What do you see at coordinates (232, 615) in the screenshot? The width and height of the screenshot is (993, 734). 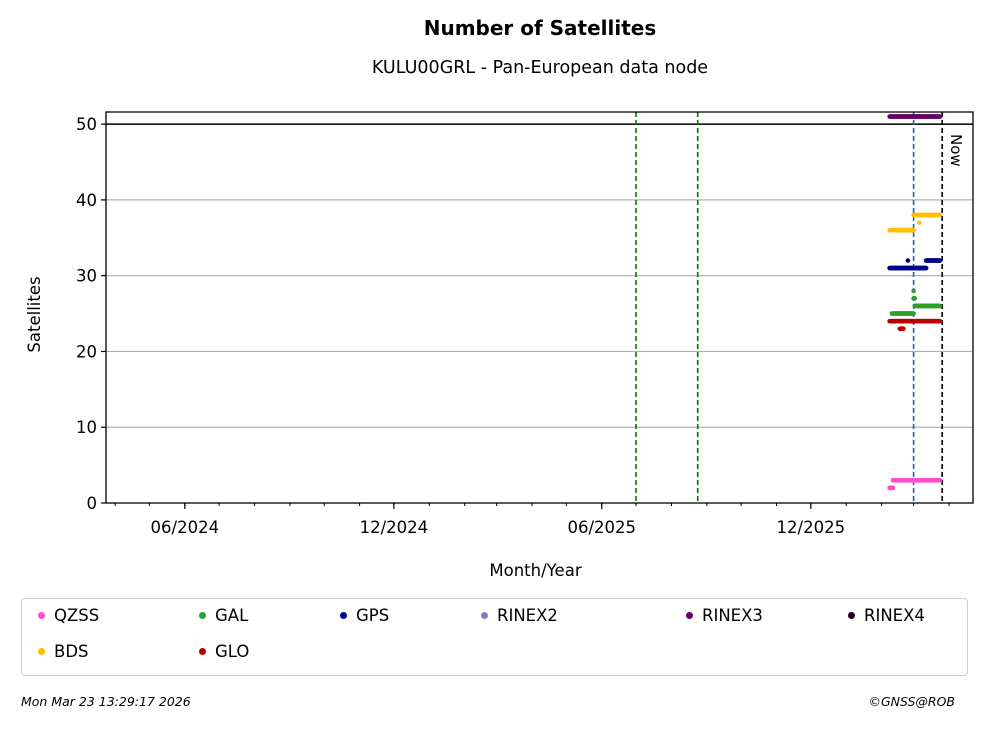 I see `legend-label-gal: GAL` at bounding box center [232, 615].